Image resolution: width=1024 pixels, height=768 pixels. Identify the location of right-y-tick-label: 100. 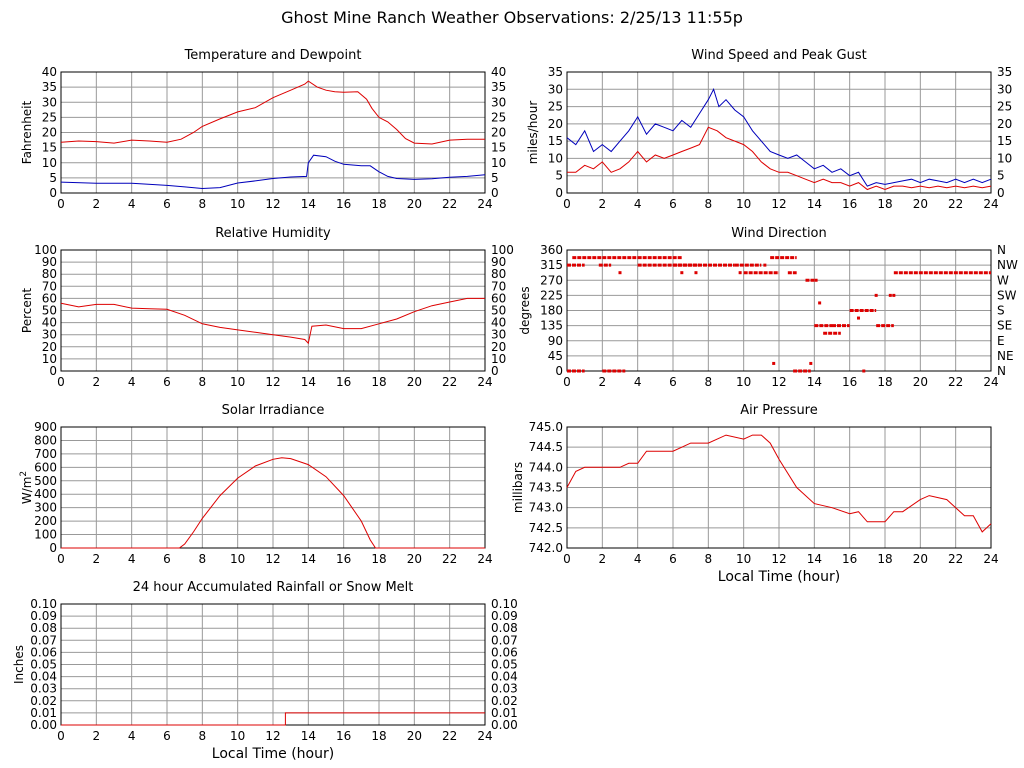
(502, 250).